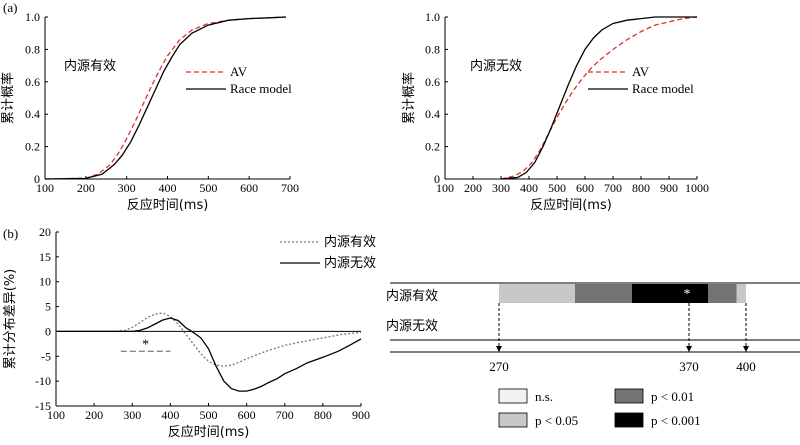 This screenshot has height=445, width=800. Describe the element at coordinates (45, 282) in the screenshot. I see `y-tick-label: 10` at that location.